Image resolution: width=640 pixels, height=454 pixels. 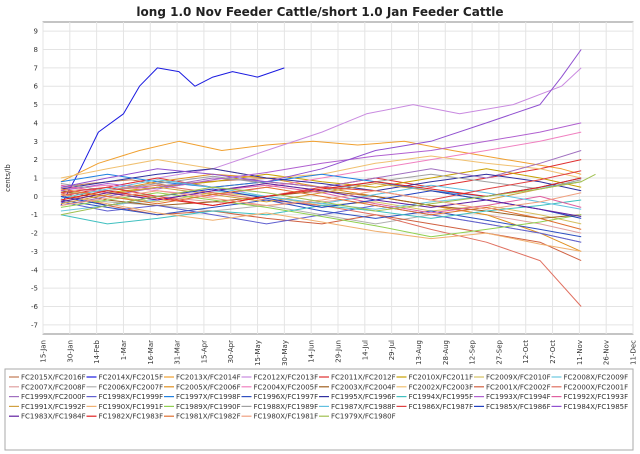 I want to click on legend-entry: FC1987X/FC1988F, so click(x=363, y=407).